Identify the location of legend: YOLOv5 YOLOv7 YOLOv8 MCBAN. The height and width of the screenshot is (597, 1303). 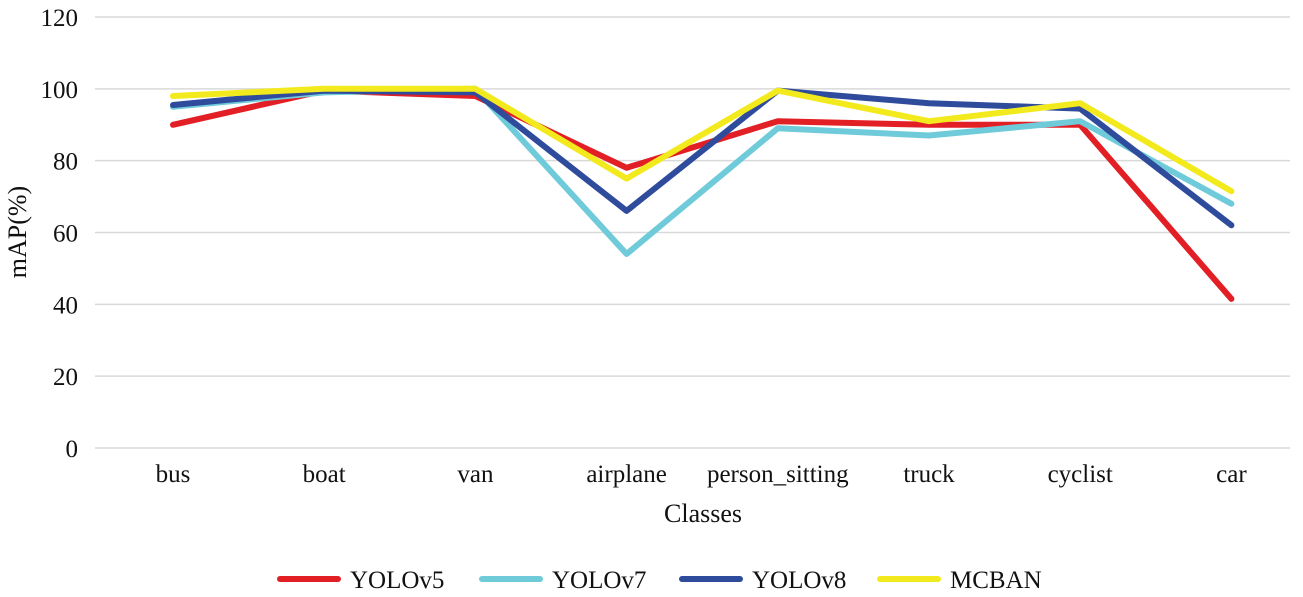
(659, 580).